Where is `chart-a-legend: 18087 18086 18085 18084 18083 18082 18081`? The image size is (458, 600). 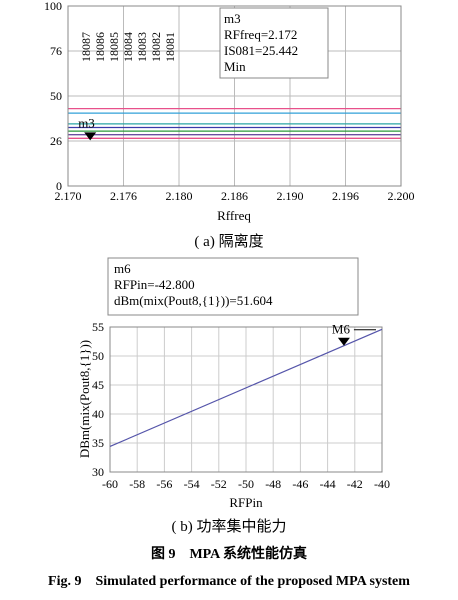
chart-a-legend: 18087 18086 18085 18084 18083 18082 18081 is located at coordinates (128, 47).